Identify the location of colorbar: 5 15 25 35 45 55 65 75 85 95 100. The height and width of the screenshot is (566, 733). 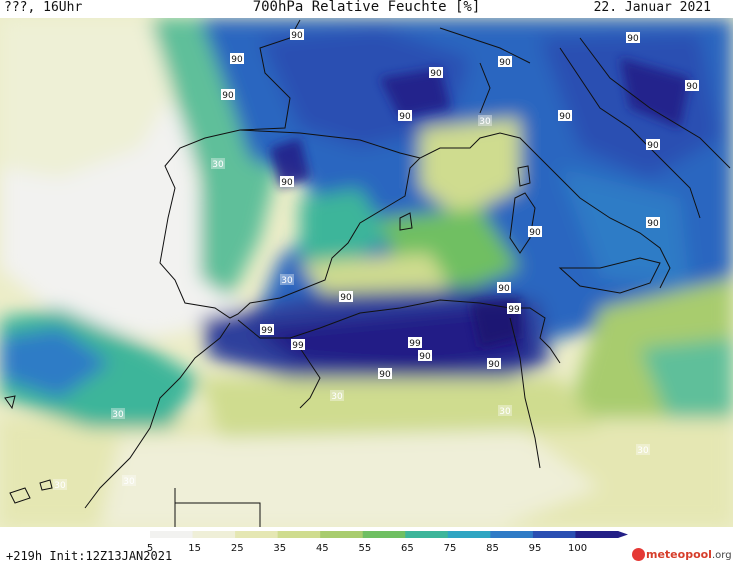
(387, 542).